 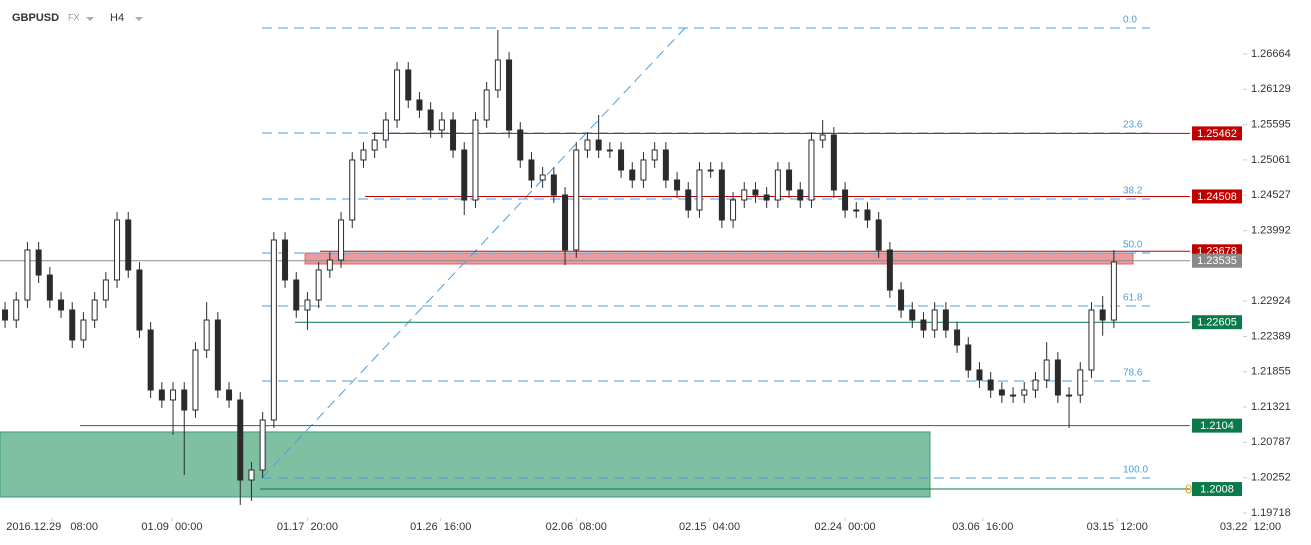 What do you see at coordinates (52, 527) in the screenshot?
I see `x-tick-label: 2016.12.29 08:00` at bounding box center [52, 527].